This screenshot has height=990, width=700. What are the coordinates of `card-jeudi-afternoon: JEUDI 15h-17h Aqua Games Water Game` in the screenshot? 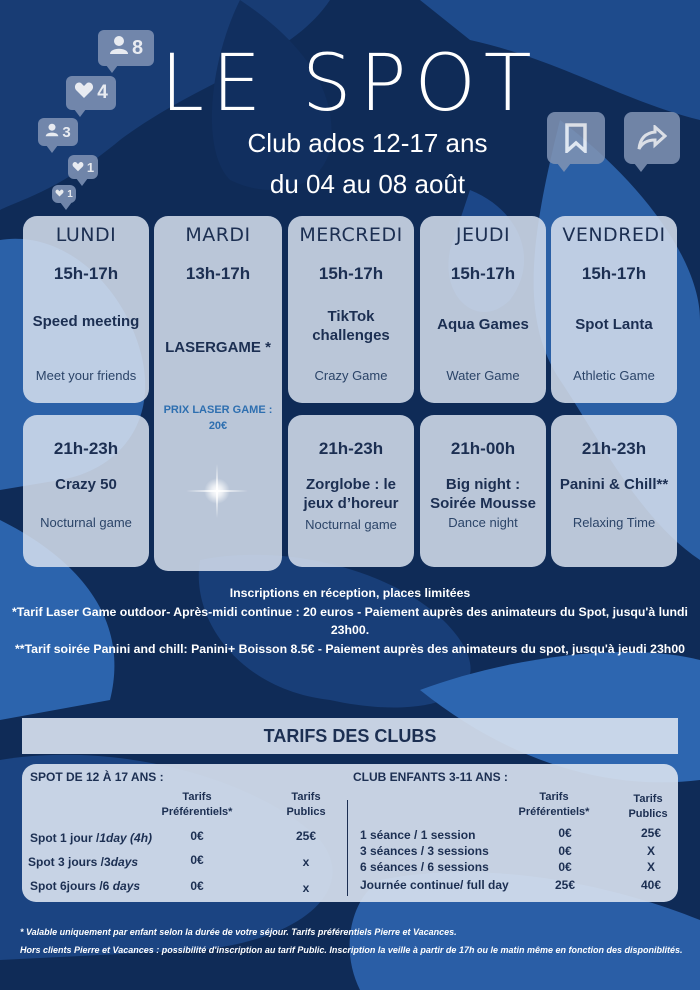 It's located at (483, 309).